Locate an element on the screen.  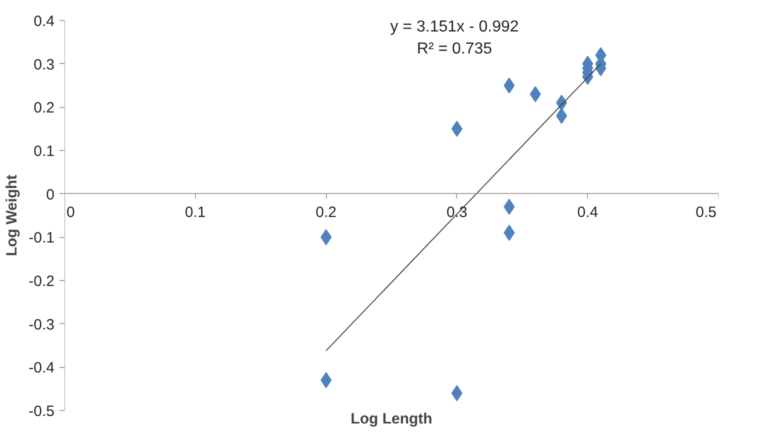
y-axis-title: Log Weight is located at coordinates (12, 215).